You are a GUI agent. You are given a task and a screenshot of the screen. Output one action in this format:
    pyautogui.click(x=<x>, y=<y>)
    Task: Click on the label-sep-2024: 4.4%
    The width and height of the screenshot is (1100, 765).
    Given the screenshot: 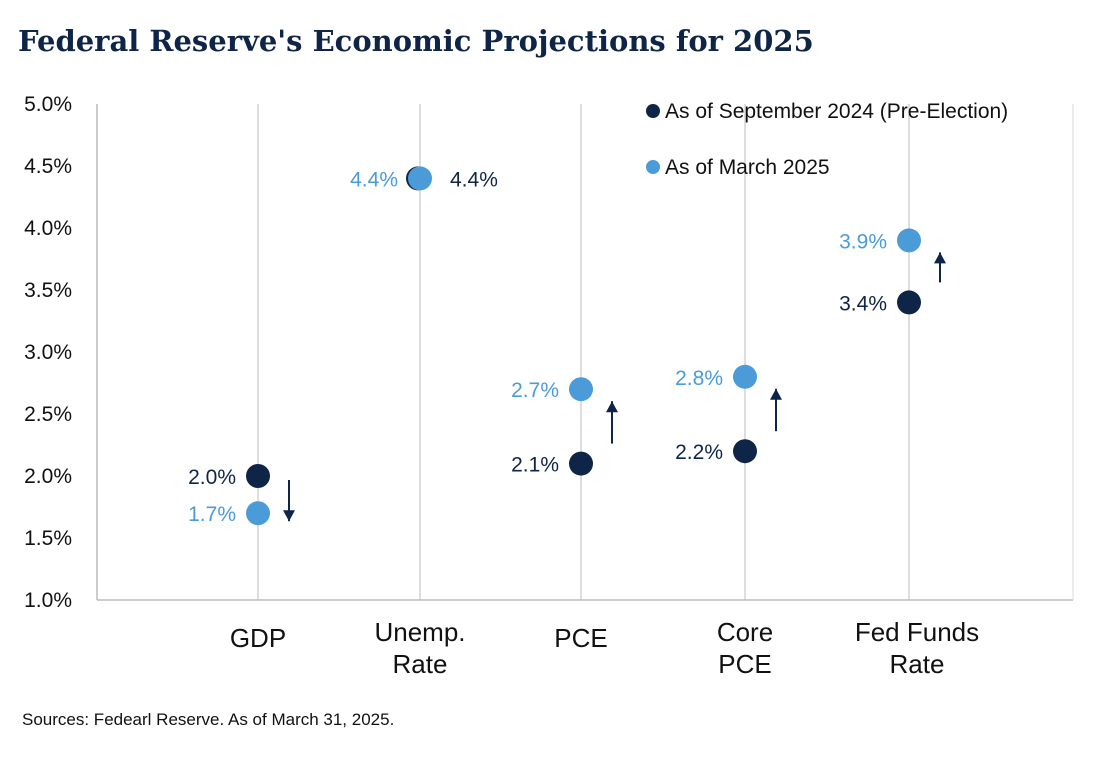 What is the action you would take?
    pyautogui.click(x=474, y=179)
    